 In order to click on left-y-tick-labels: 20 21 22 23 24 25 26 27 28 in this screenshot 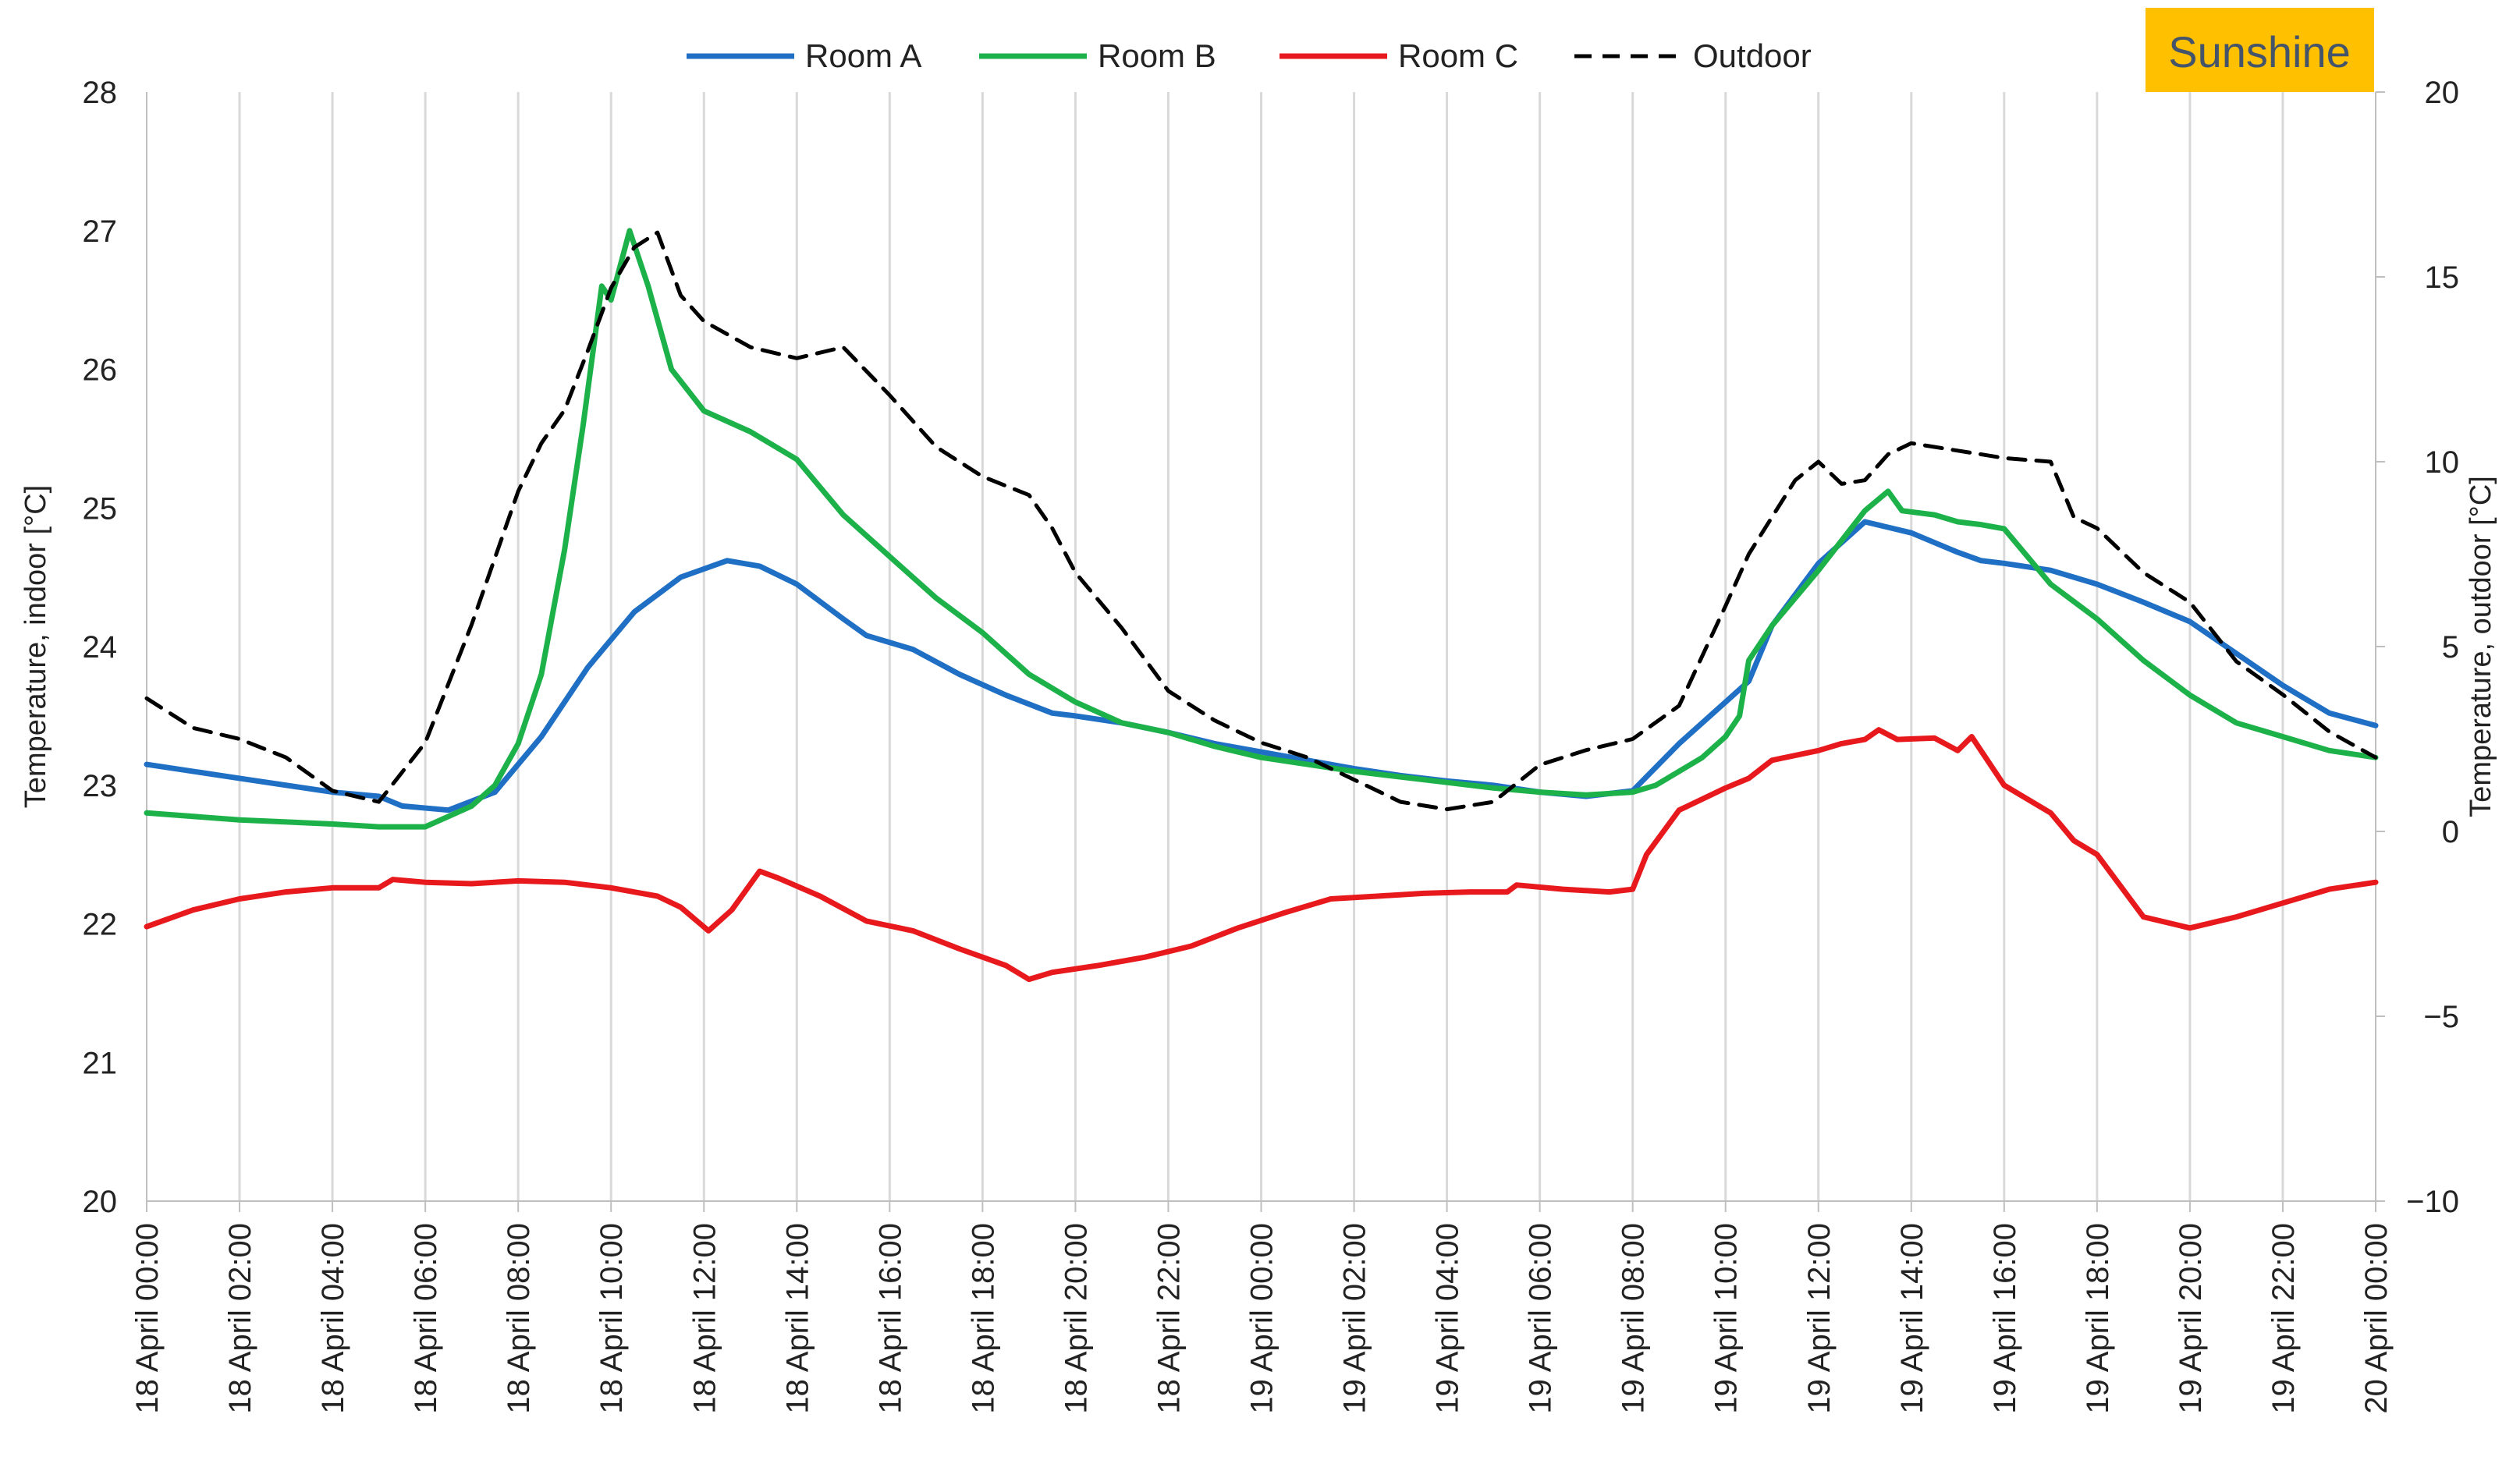, I will do `click(101, 648)`.